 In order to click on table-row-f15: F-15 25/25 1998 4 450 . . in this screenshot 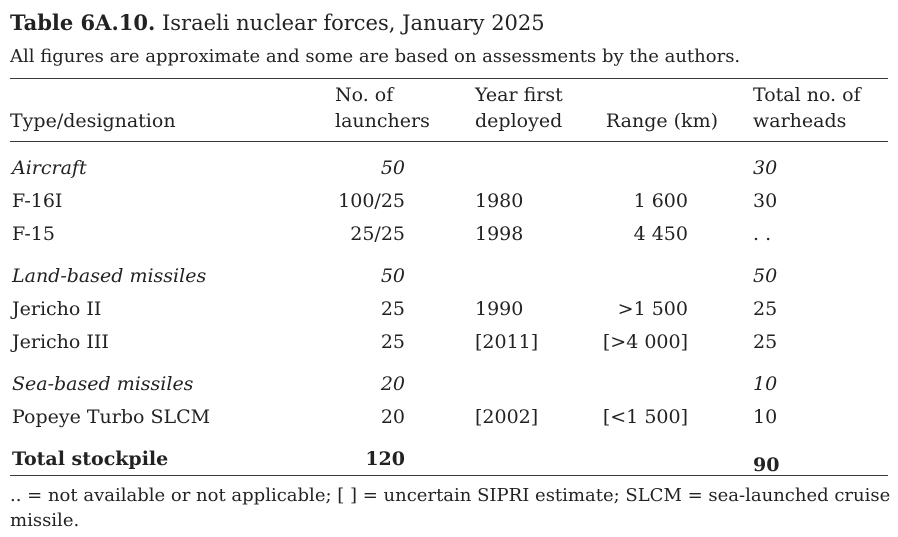, I will do `click(449, 233)`.